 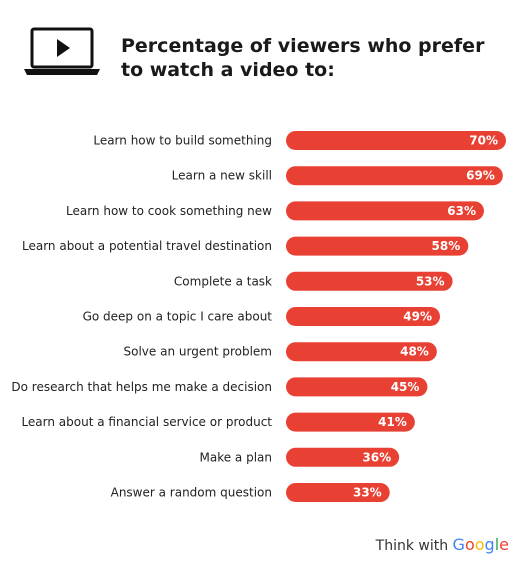 What do you see at coordinates (62, 51) in the screenshot?
I see `laptop-play-icon` at bounding box center [62, 51].